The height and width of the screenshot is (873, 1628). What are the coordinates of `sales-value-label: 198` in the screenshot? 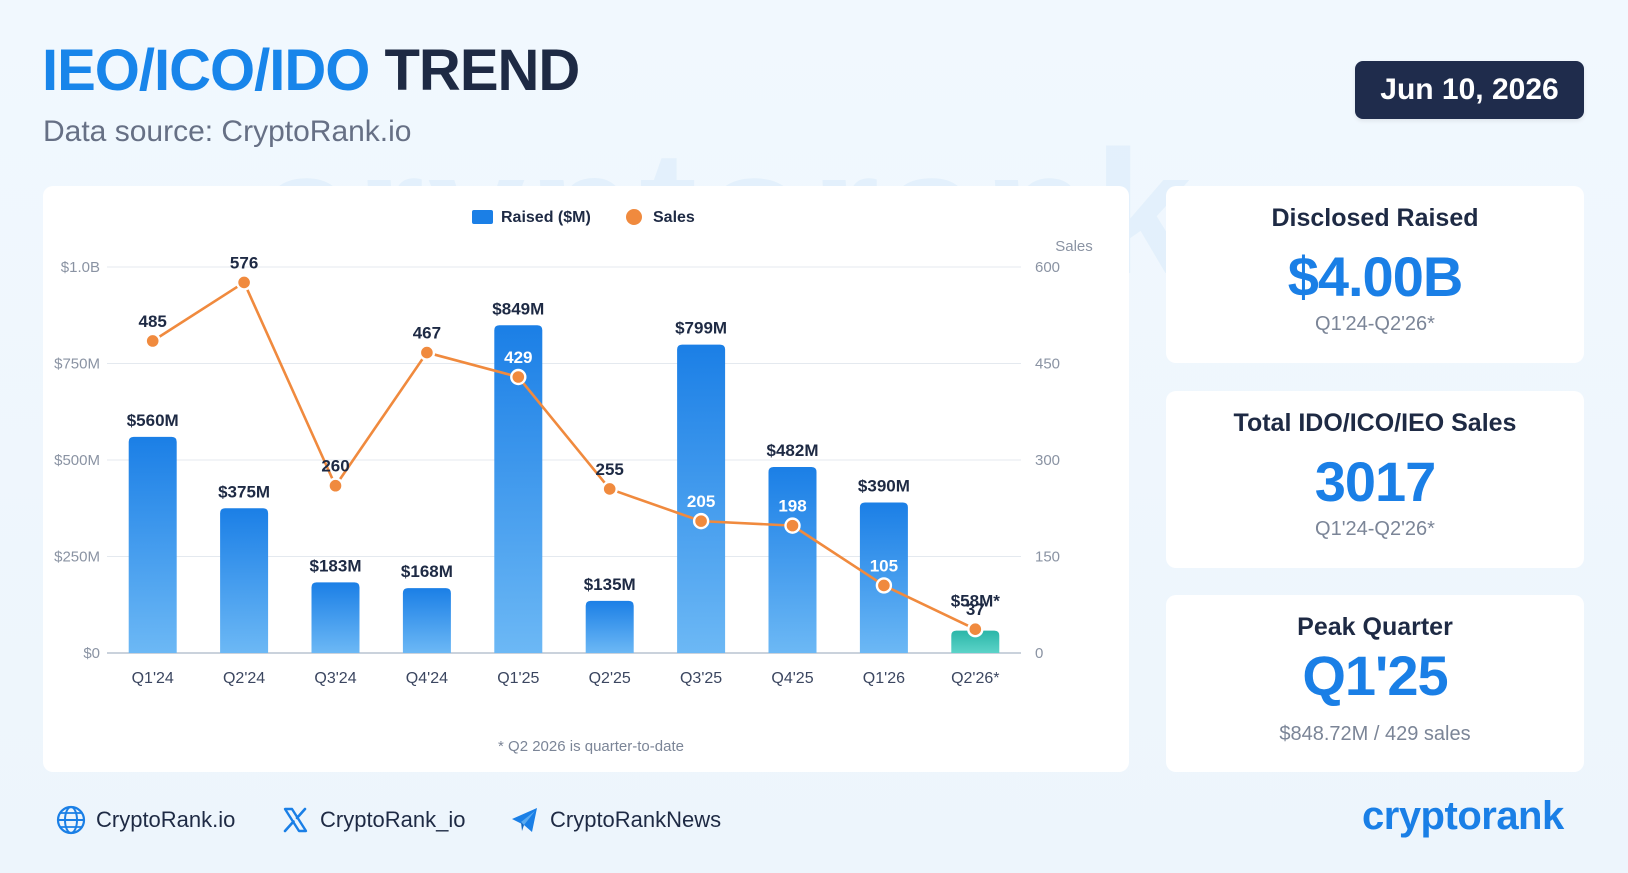 It's located at (792, 506).